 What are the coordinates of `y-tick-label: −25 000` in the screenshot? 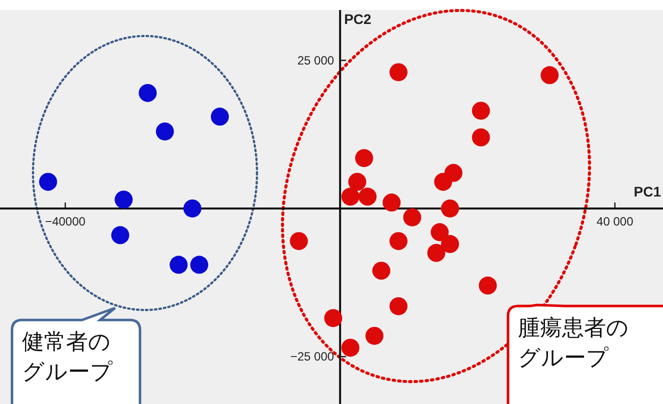 It's located at (312, 357).